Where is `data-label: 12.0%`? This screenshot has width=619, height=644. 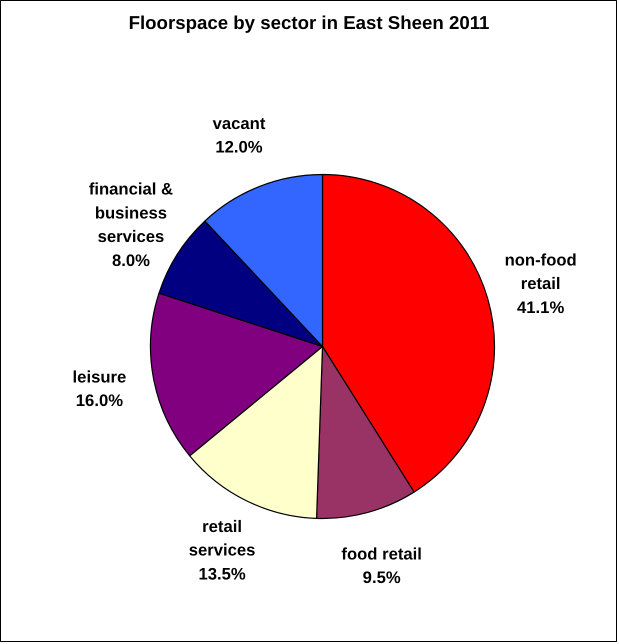
data-label: 12.0% is located at coordinates (239, 147).